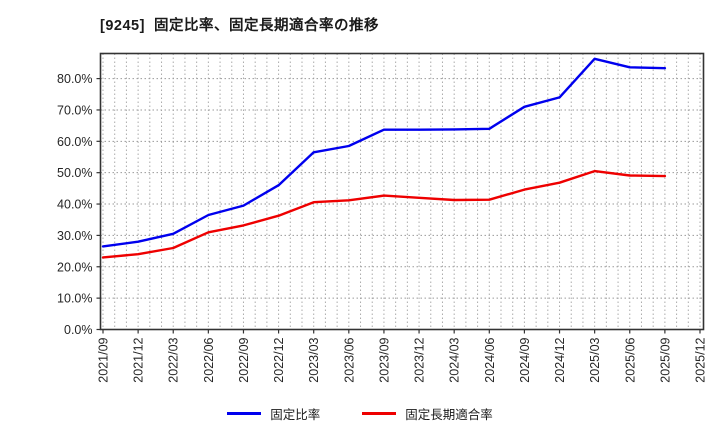  Describe the element at coordinates (360, 413) in the screenshot. I see `legend: 固定比率 固定長期適合率` at that location.